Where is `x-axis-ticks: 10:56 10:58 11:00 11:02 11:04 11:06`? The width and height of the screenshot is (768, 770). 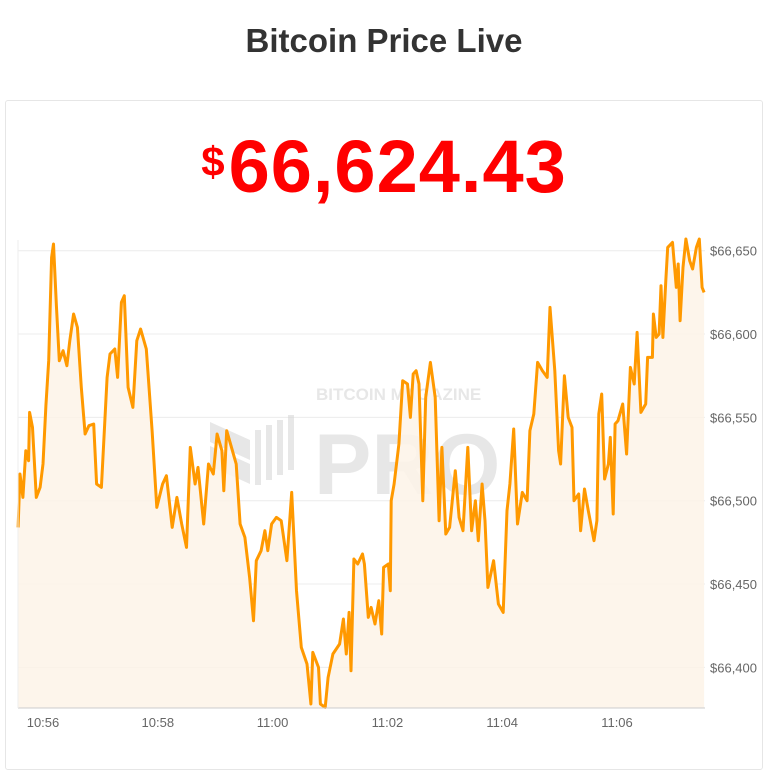 x-axis-ticks: 10:56 10:58 11:00 11:02 11:04 11:06 is located at coordinates (330, 722).